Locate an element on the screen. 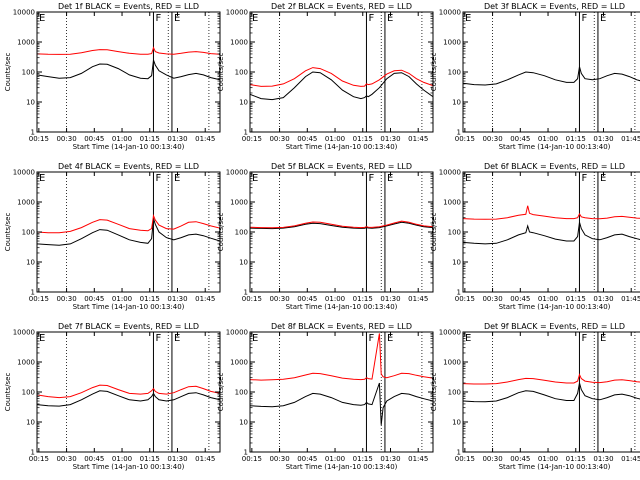 This screenshot has height=480, width=640. panel-title: Det 7f BLACK = Events, RED = LLD is located at coordinates (128, 326).